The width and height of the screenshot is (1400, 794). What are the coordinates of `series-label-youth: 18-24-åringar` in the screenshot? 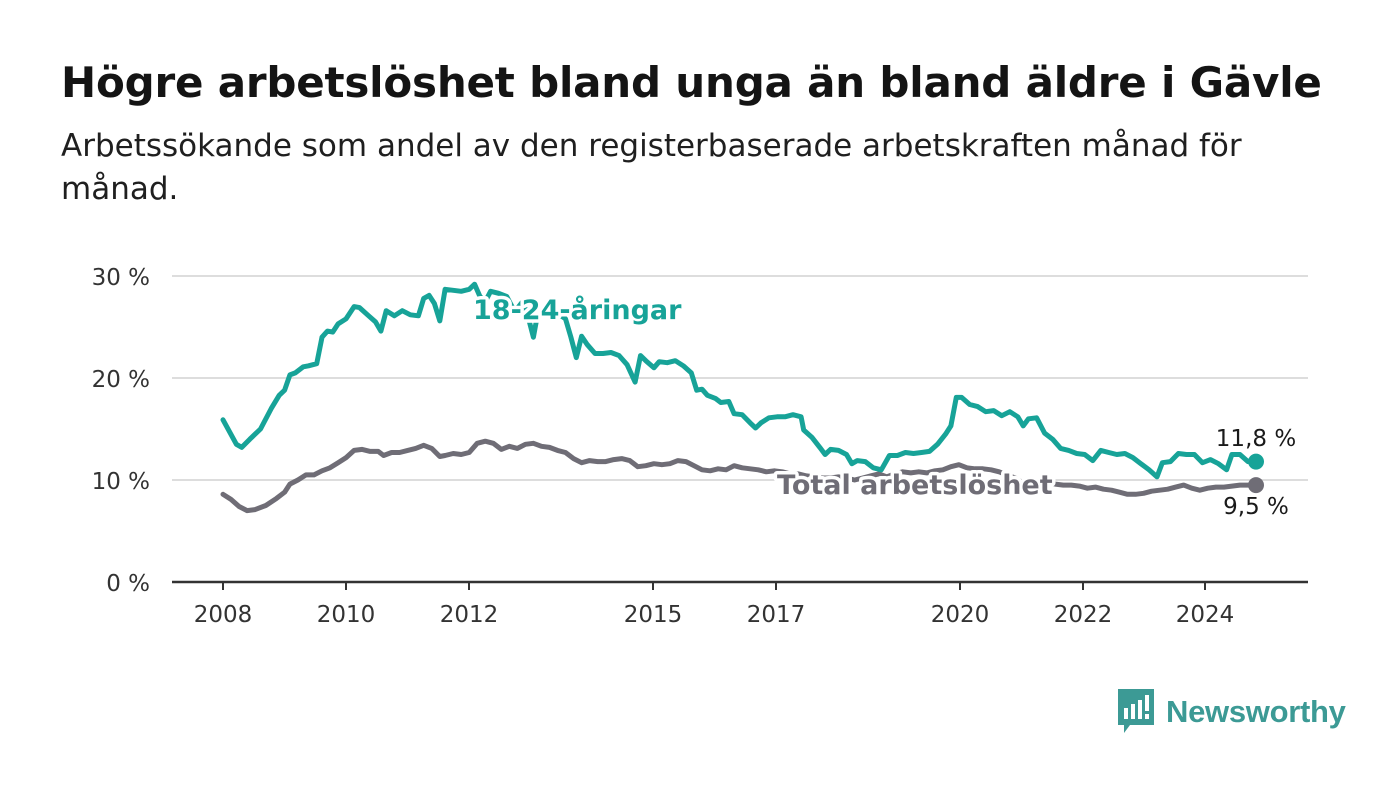 It's located at (577, 310).